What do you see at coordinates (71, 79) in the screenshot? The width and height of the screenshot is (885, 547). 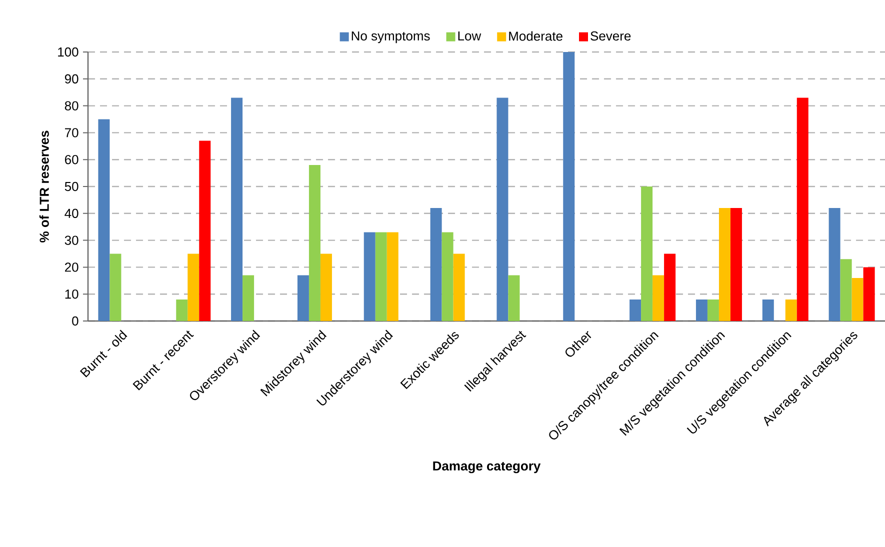 I see `y-tick-label: 90` at bounding box center [71, 79].